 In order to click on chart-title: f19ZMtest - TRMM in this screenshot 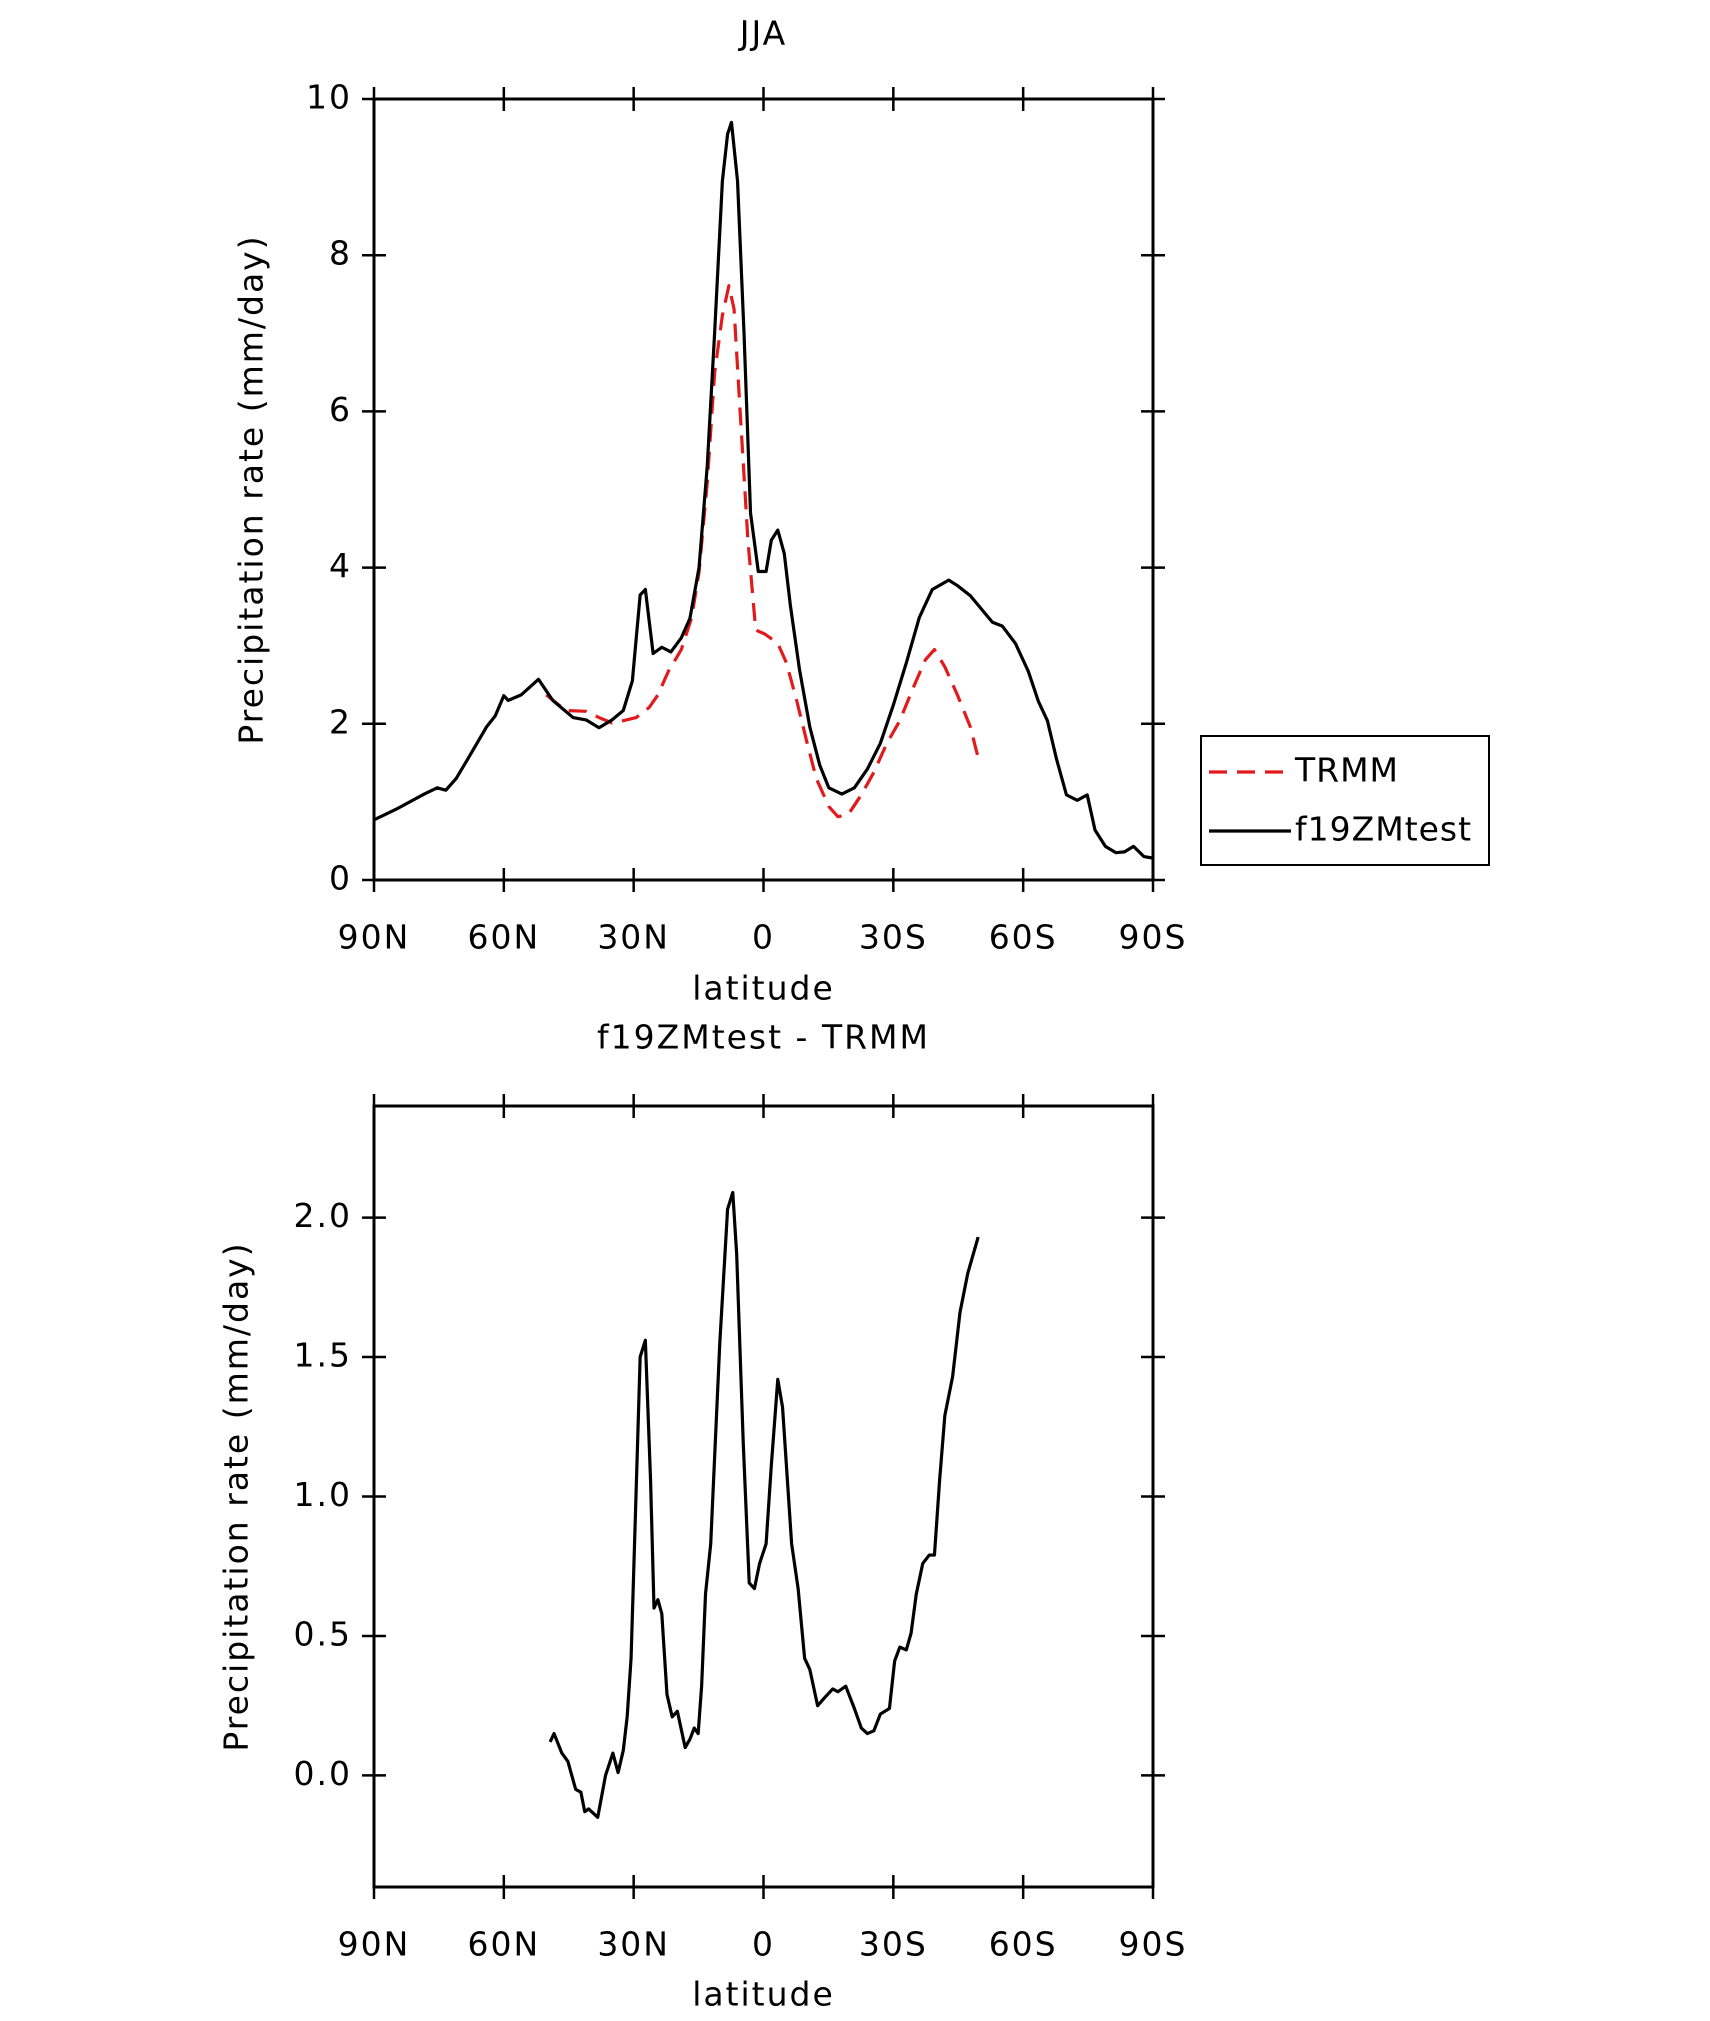, I will do `click(763, 1037)`.